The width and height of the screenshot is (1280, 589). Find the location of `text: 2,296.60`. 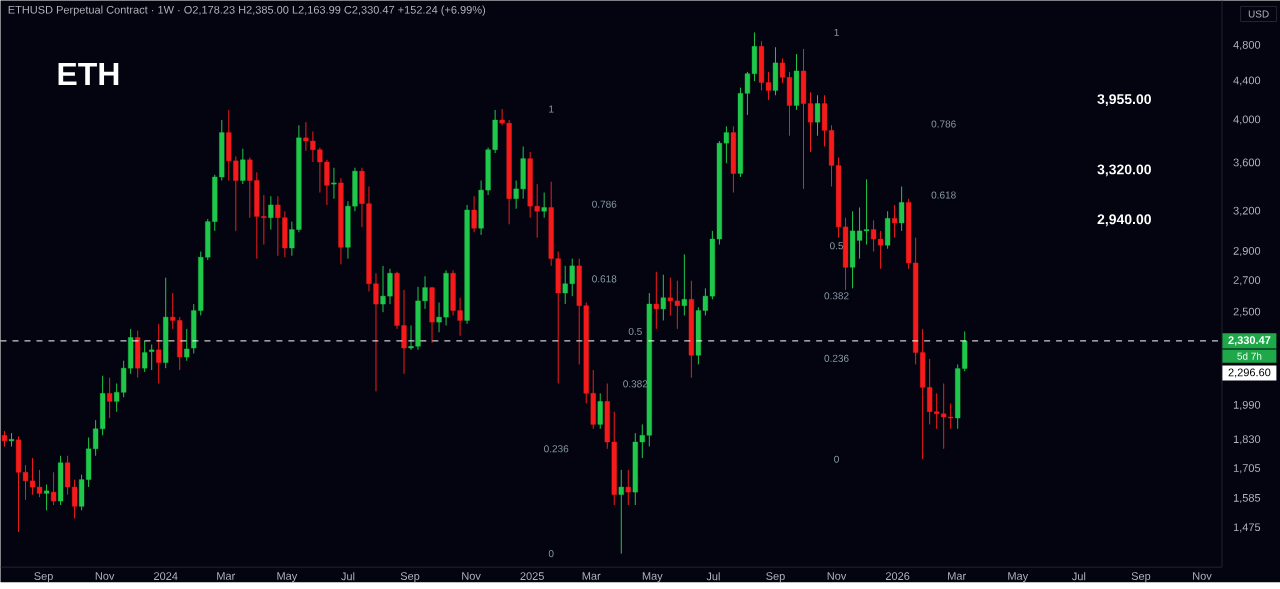

text: 2,296.60 is located at coordinates (1249, 373).